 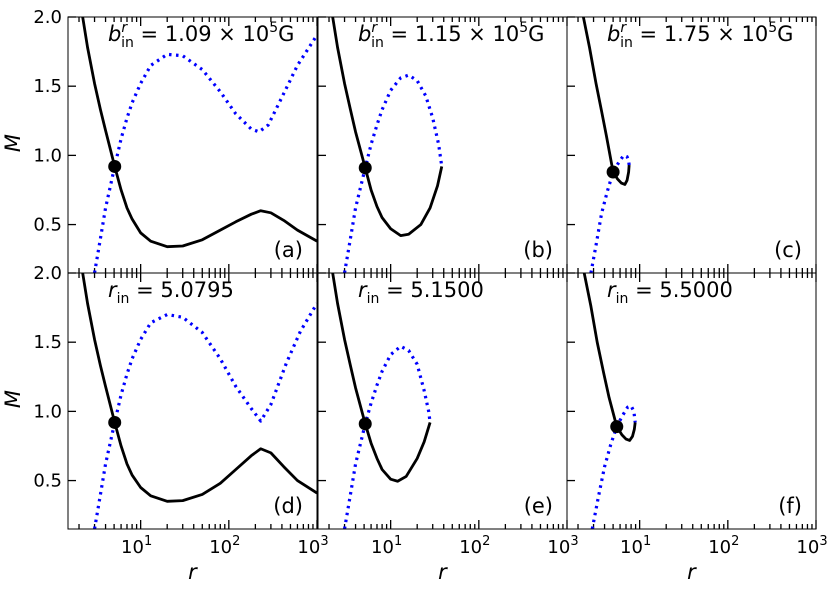 I want to click on panel-tag: (b), so click(x=538, y=250).